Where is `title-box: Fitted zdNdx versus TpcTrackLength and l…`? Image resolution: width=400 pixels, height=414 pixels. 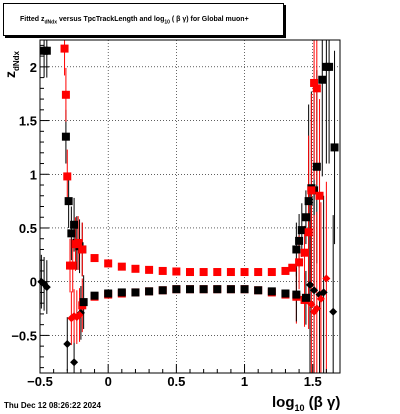 title-box: Fitted zdNdx versus TpcTrackLength and l… is located at coordinates (143, 19).